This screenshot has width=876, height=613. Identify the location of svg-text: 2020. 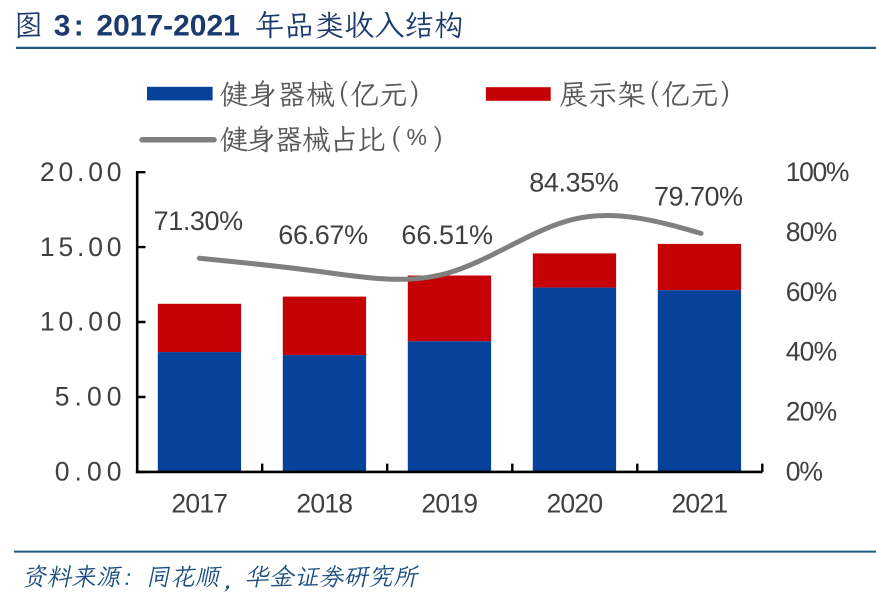
(574, 503).